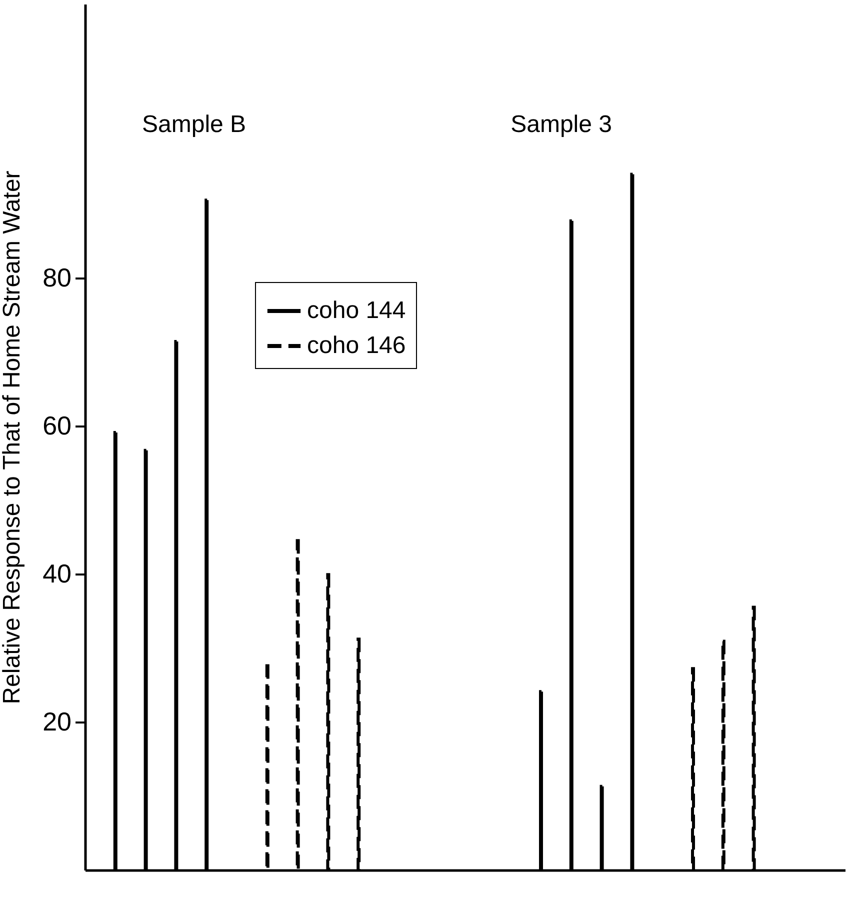  What do you see at coordinates (356, 345) in the screenshot?
I see `legend-label: coho 146` at bounding box center [356, 345].